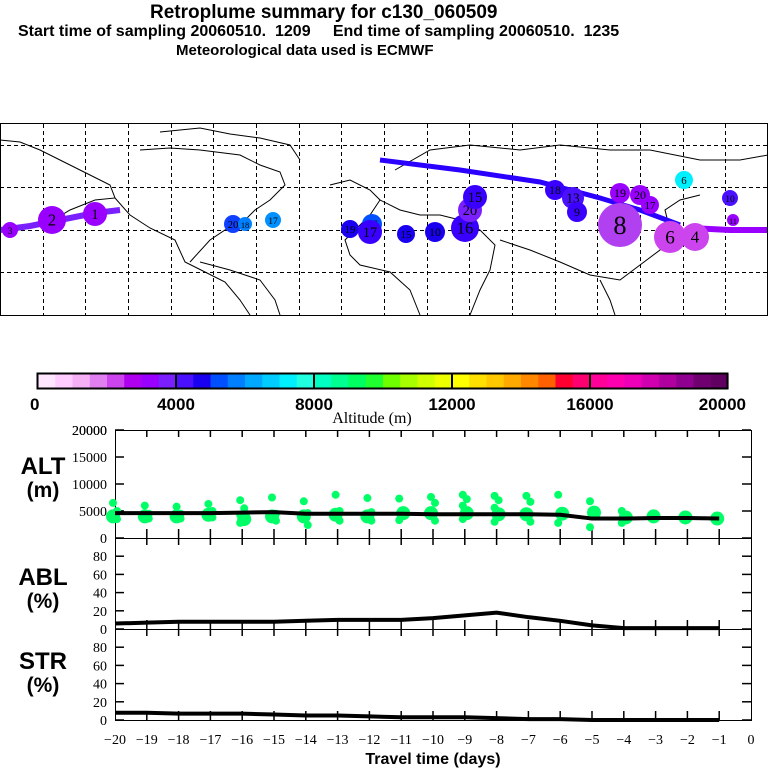 This screenshot has width=768, height=768. What do you see at coordinates (306, 740) in the screenshot?
I see `x-tick-label: −14` at bounding box center [306, 740].